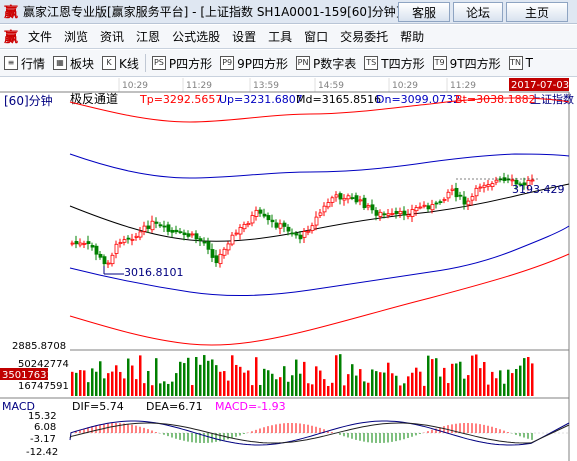 The height and width of the screenshot is (461, 577). What do you see at coordinates (11, 63) in the screenshot?
I see `list-icon: ≡` at bounding box center [11, 63].